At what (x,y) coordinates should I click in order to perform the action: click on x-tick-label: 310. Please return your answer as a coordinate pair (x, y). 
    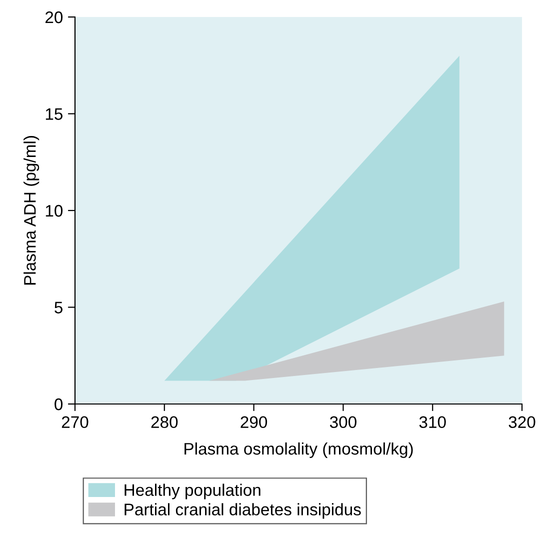
    Looking at the image, I should click on (432, 422).